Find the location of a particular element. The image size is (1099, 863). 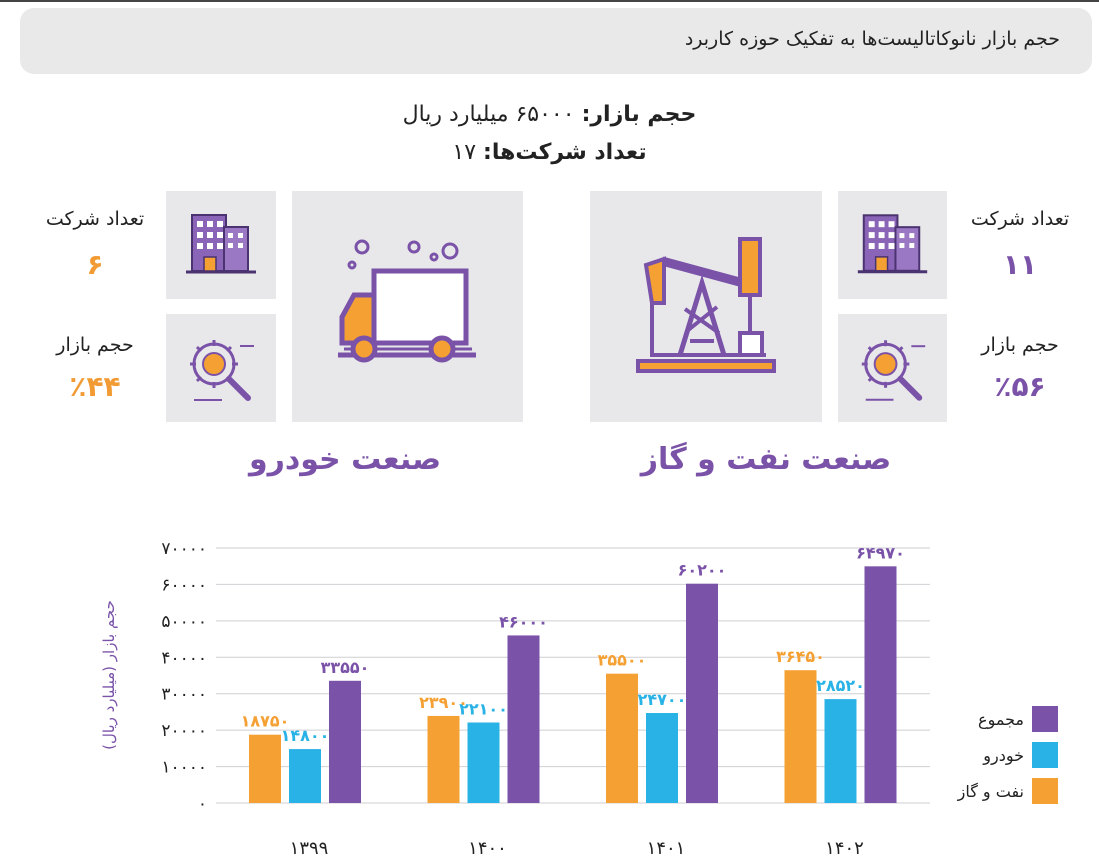

data-label: ۶۰۲۰۰ is located at coordinates (702, 570).